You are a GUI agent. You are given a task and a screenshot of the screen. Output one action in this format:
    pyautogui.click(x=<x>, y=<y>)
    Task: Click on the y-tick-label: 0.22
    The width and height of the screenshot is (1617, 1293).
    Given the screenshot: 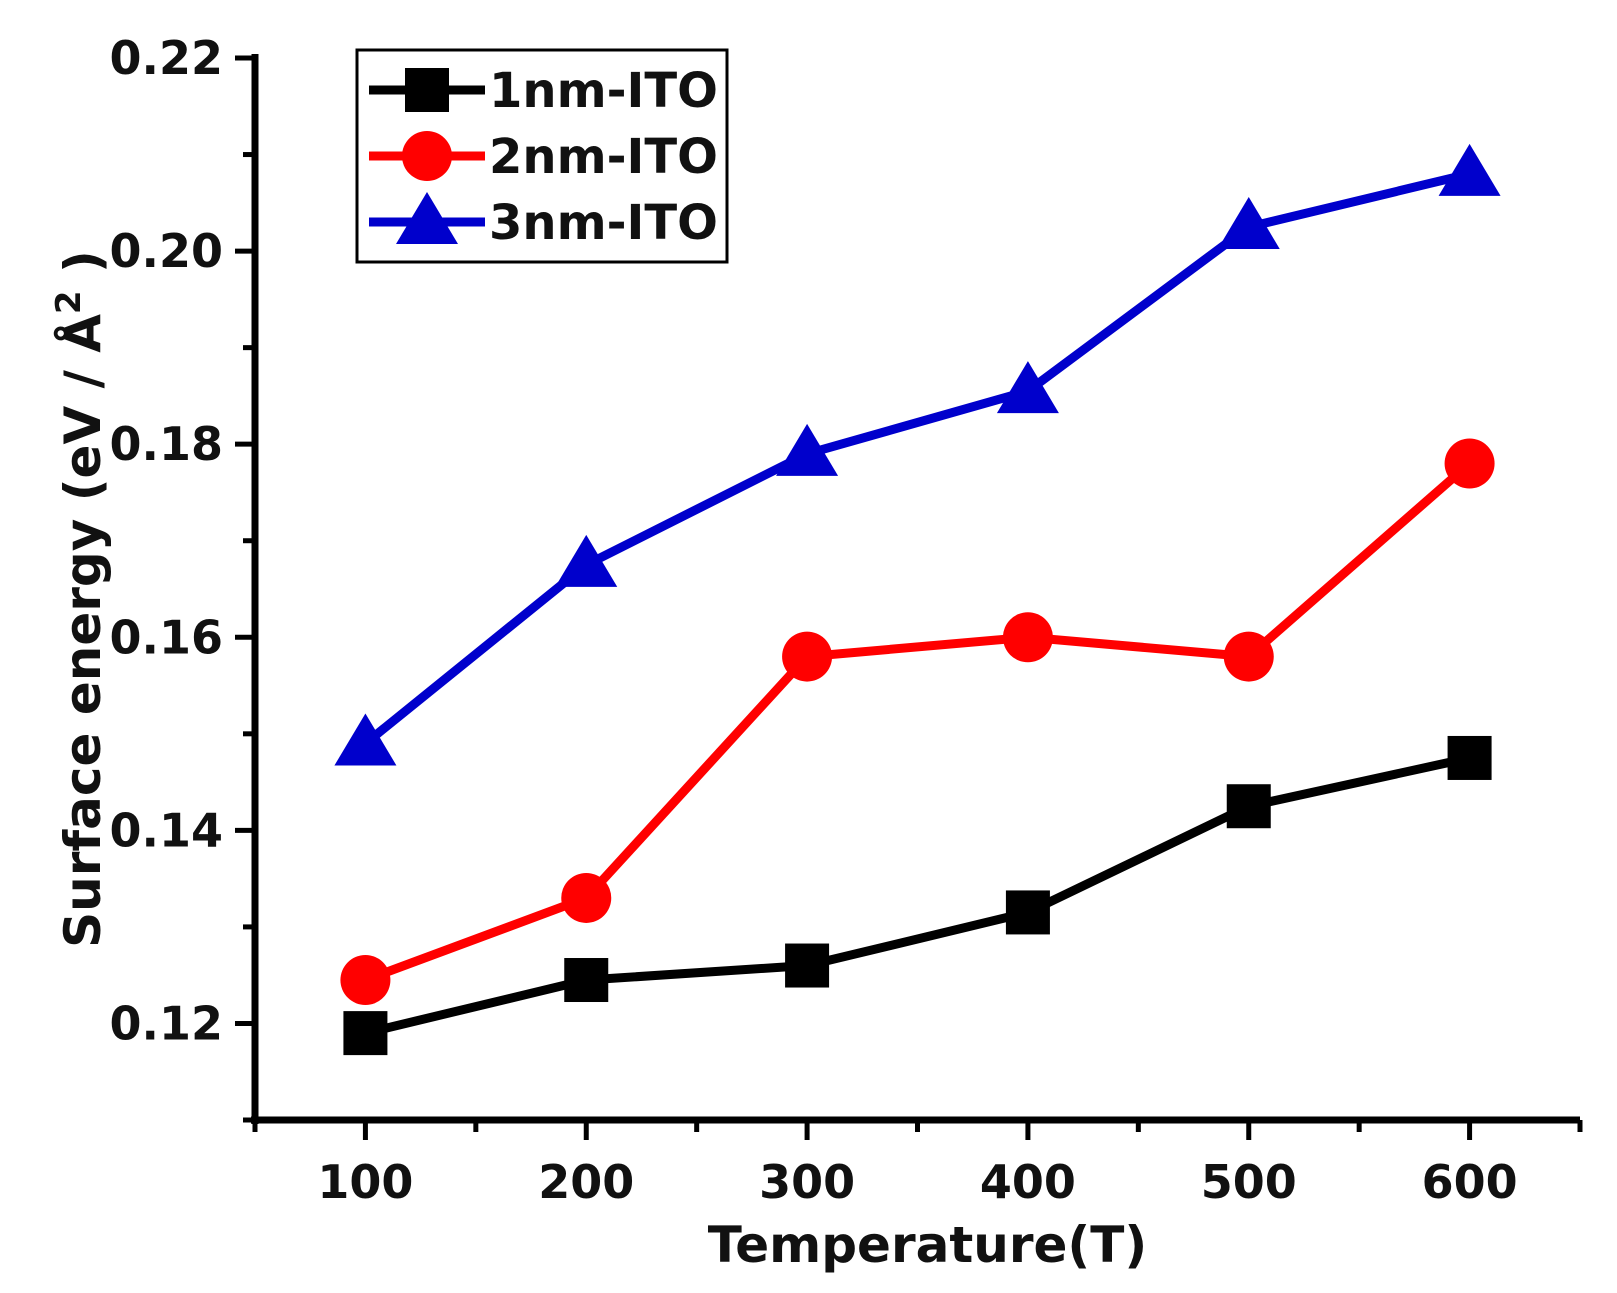 What is the action you would take?
    pyautogui.click(x=167, y=58)
    